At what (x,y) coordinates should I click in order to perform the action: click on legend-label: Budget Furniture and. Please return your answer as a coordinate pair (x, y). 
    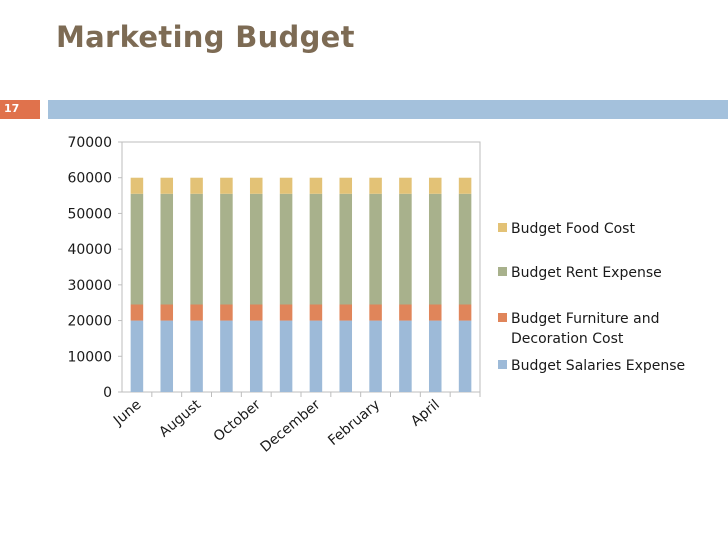
    Looking at the image, I should click on (585, 319).